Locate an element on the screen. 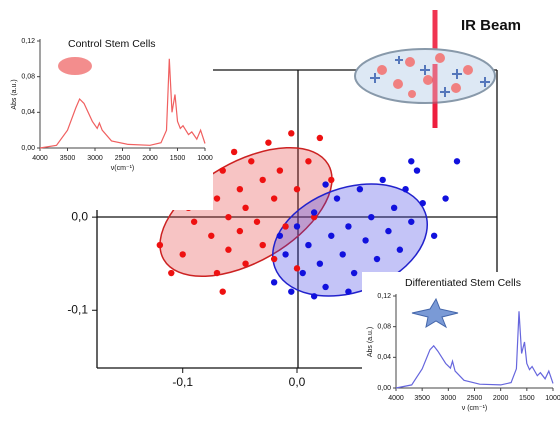 The height and width of the screenshot is (421, 560). x-tick-label: 4000 is located at coordinates (40, 158).